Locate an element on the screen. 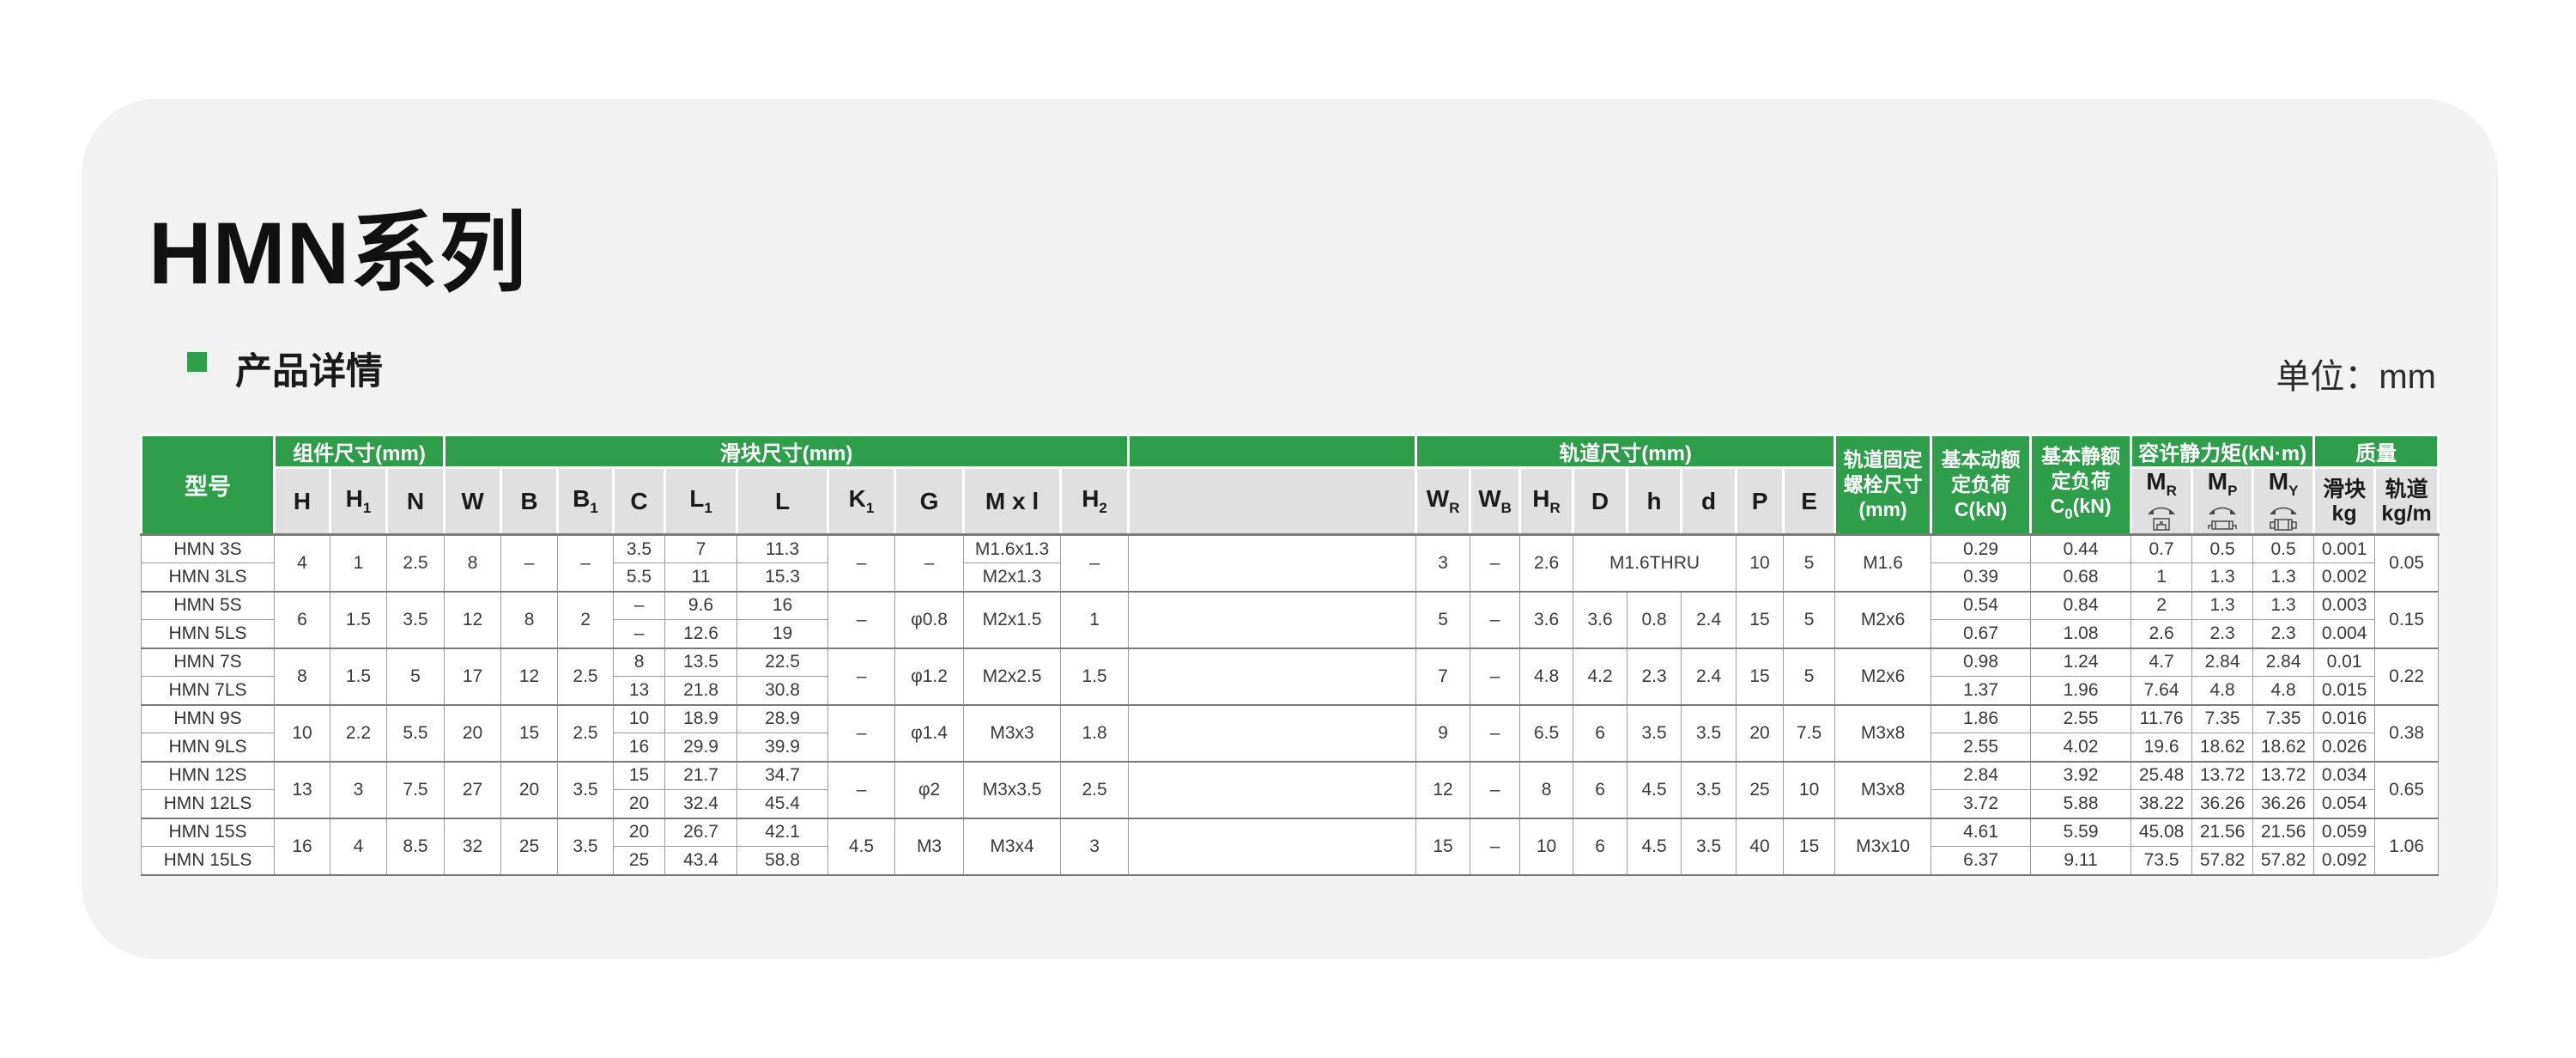 The height and width of the screenshot is (1058, 2576). col-header-MR: MR is located at coordinates (2162, 501).